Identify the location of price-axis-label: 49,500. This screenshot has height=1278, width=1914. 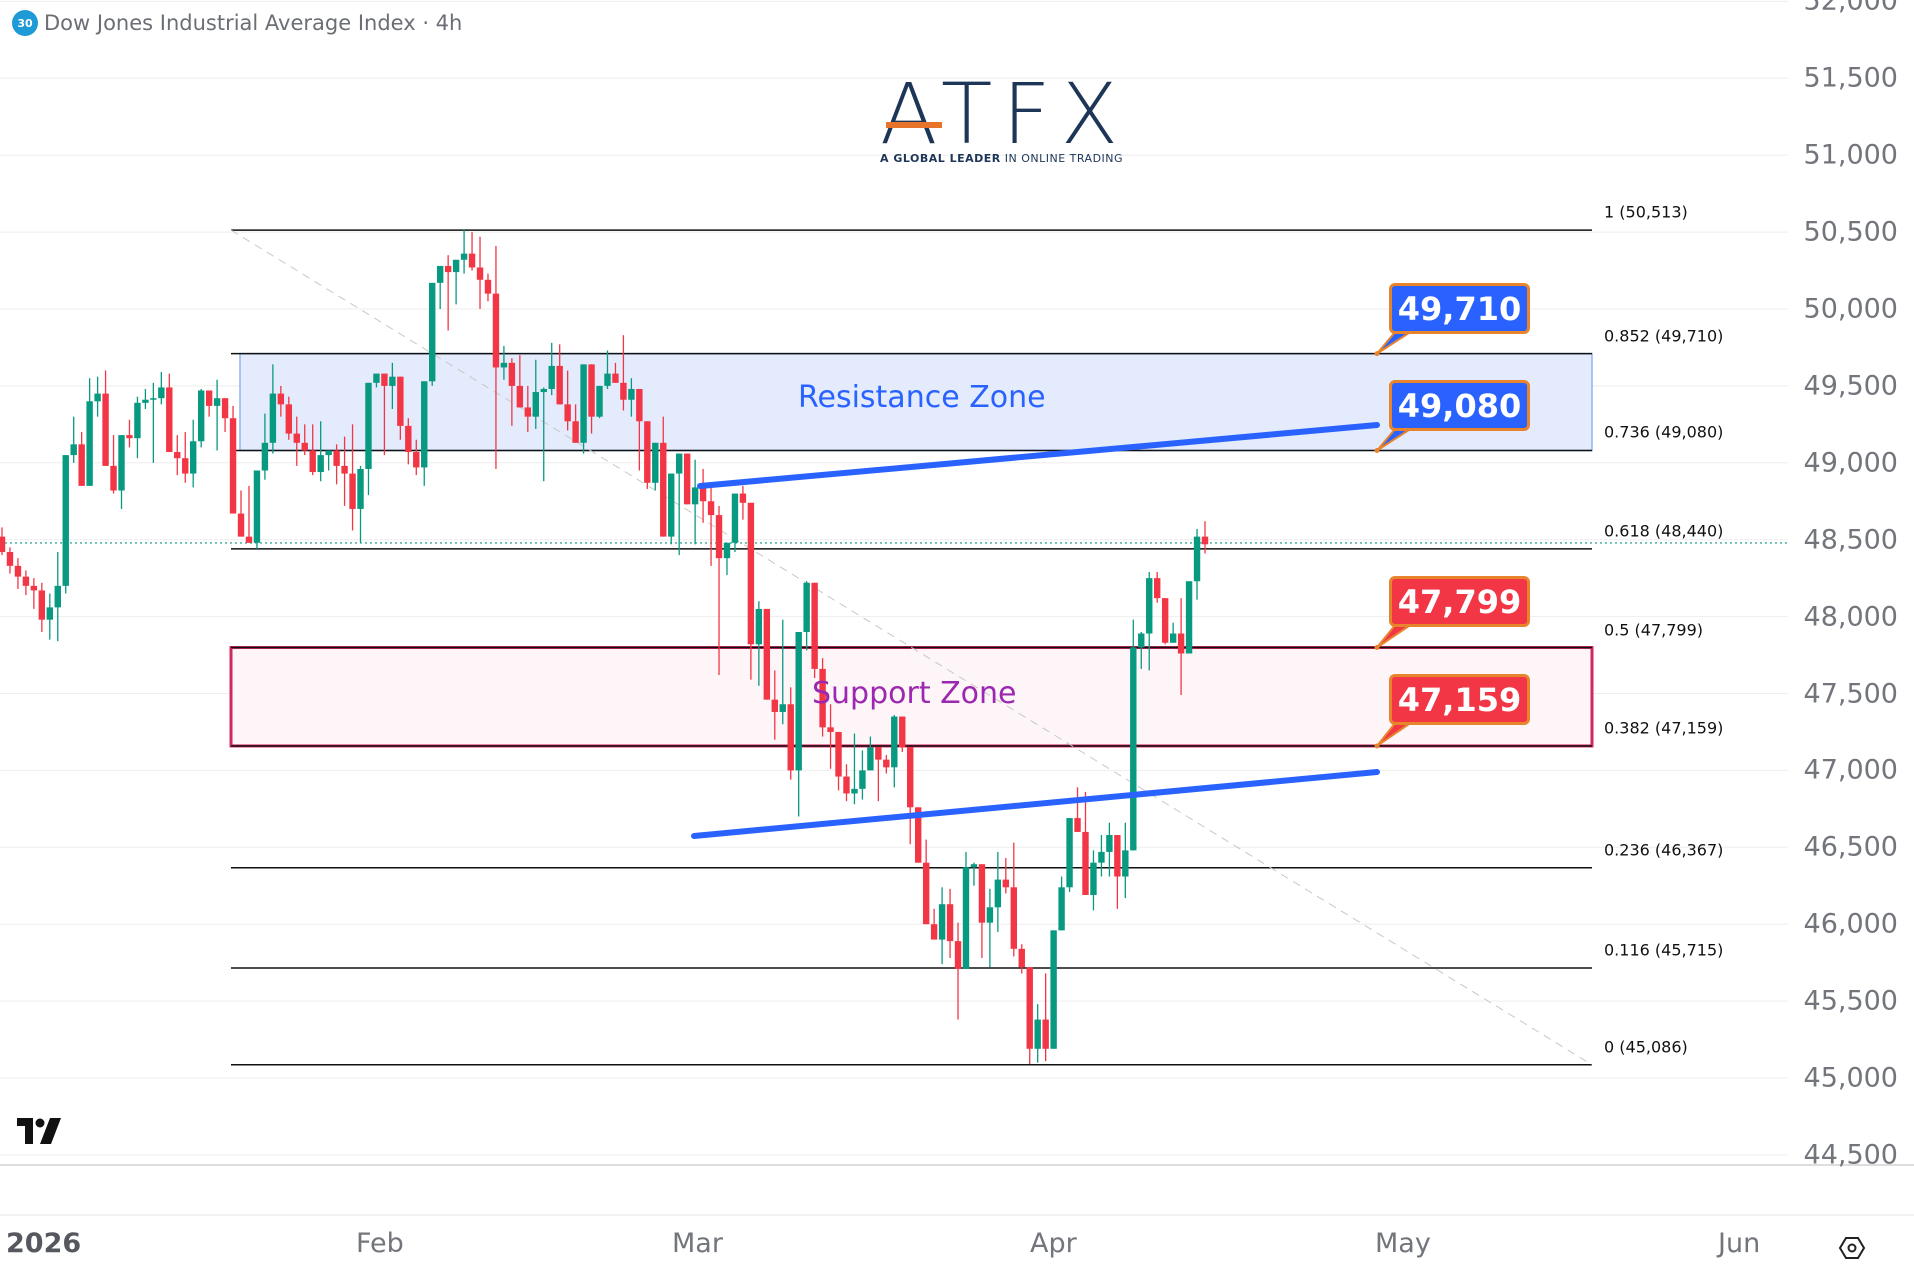
(1850, 386).